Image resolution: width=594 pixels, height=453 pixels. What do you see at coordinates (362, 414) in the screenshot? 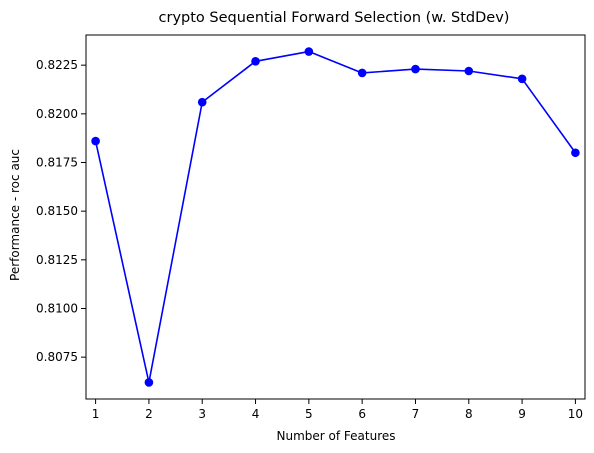
I see `x-tick-label: 6` at bounding box center [362, 414].